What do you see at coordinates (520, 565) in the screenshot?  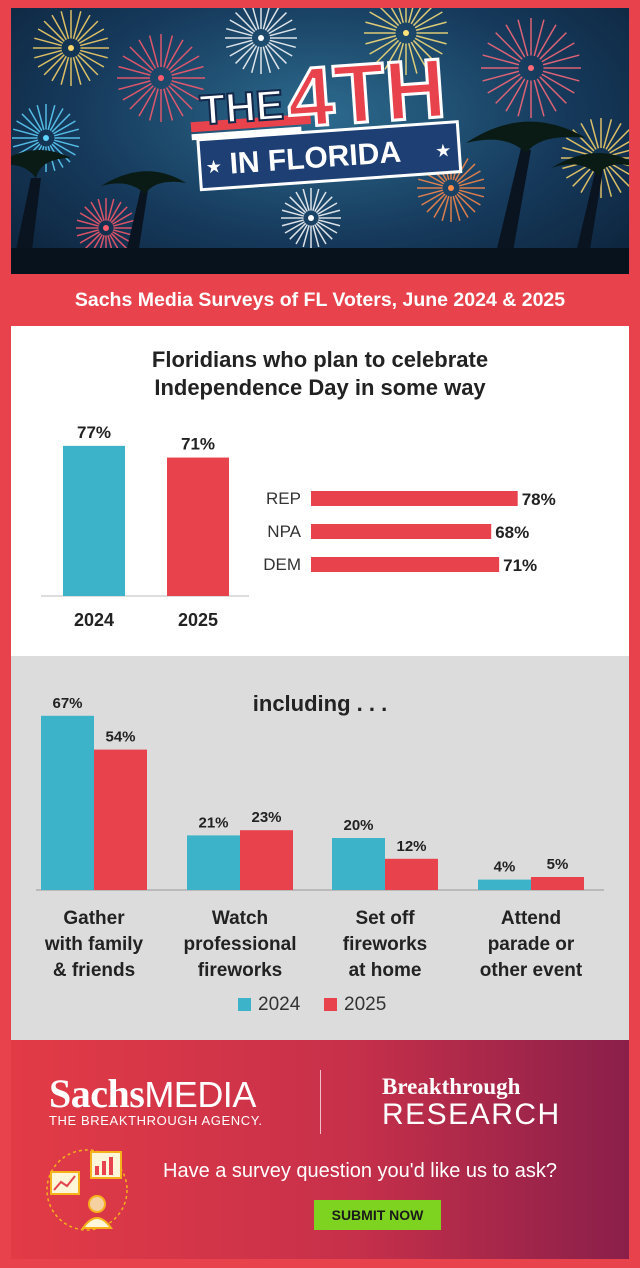 I see `party-value-label: 71%` at bounding box center [520, 565].